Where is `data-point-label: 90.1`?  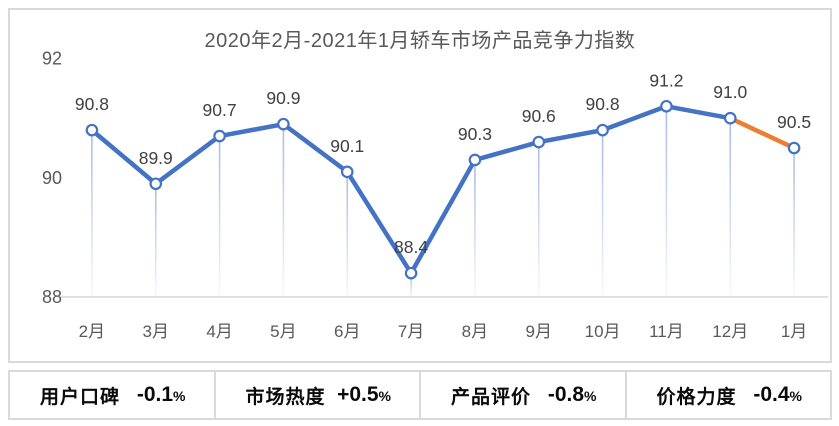 data-point-label: 90.1 is located at coordinates (347, 146).